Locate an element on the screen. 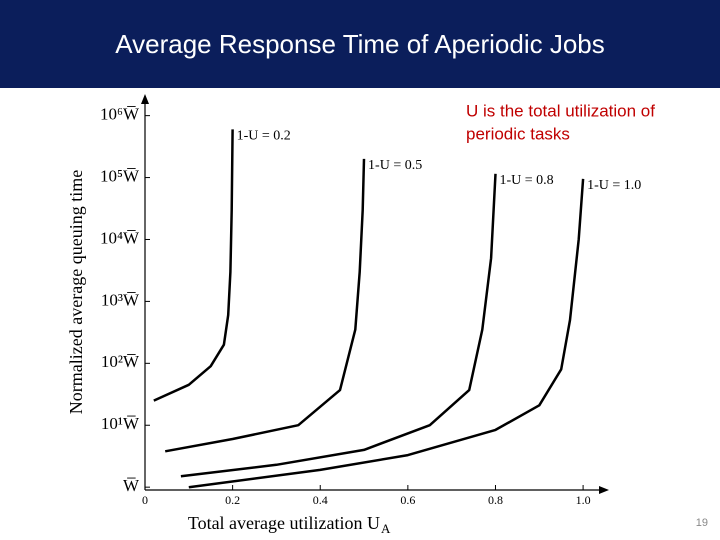 Image resolution: width=720 pixels, height=540 pixels. curve-label: 1-U = 0.8 is located at coordinates (526, 180).